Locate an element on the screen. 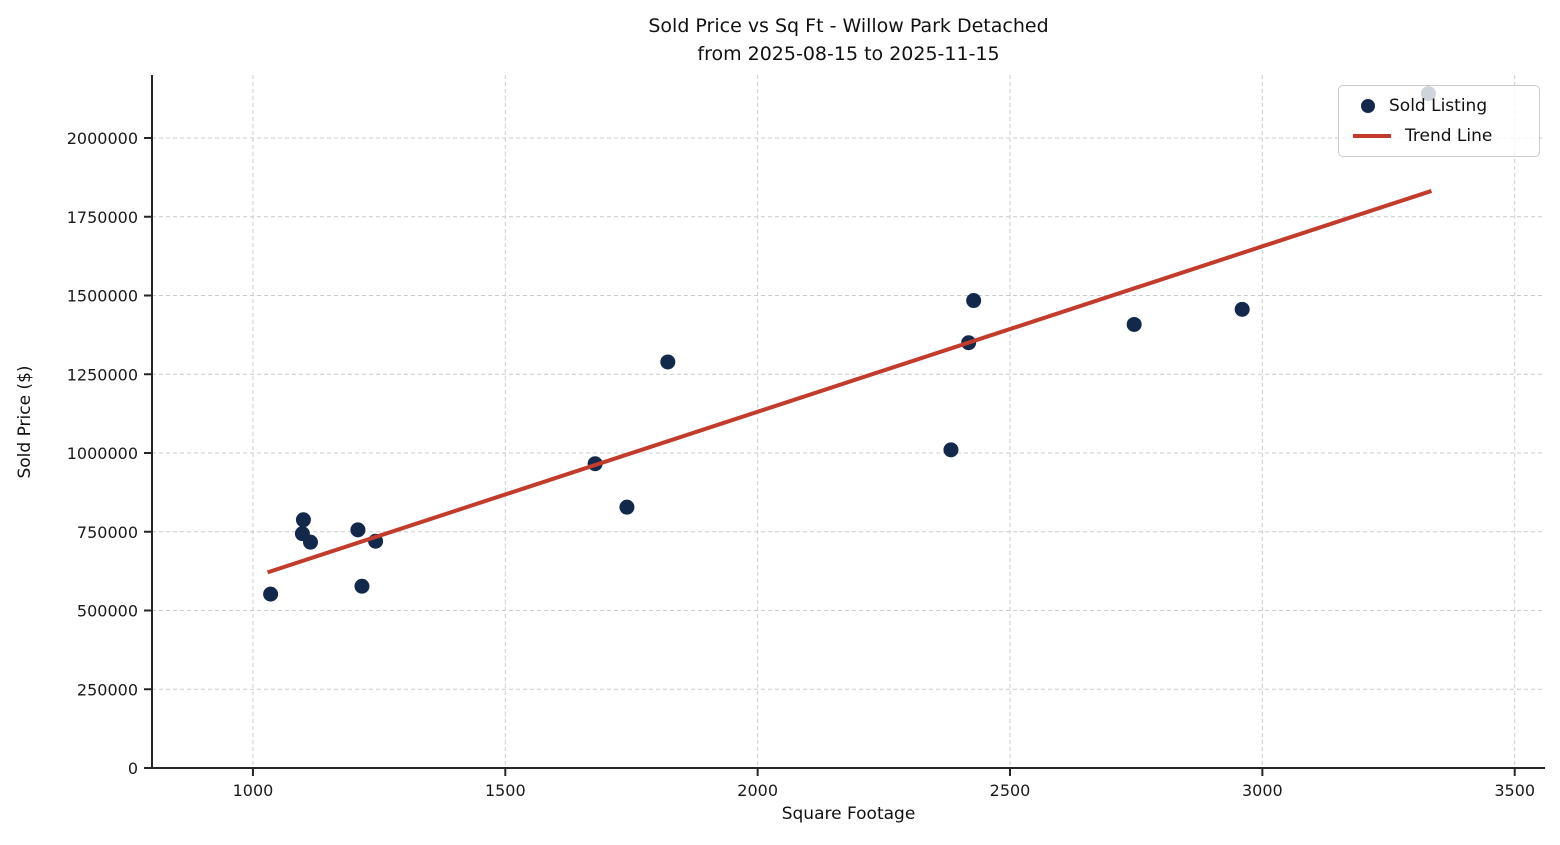  legend-item-trend-line: Trend Line is located at coordinates (1439, 136).